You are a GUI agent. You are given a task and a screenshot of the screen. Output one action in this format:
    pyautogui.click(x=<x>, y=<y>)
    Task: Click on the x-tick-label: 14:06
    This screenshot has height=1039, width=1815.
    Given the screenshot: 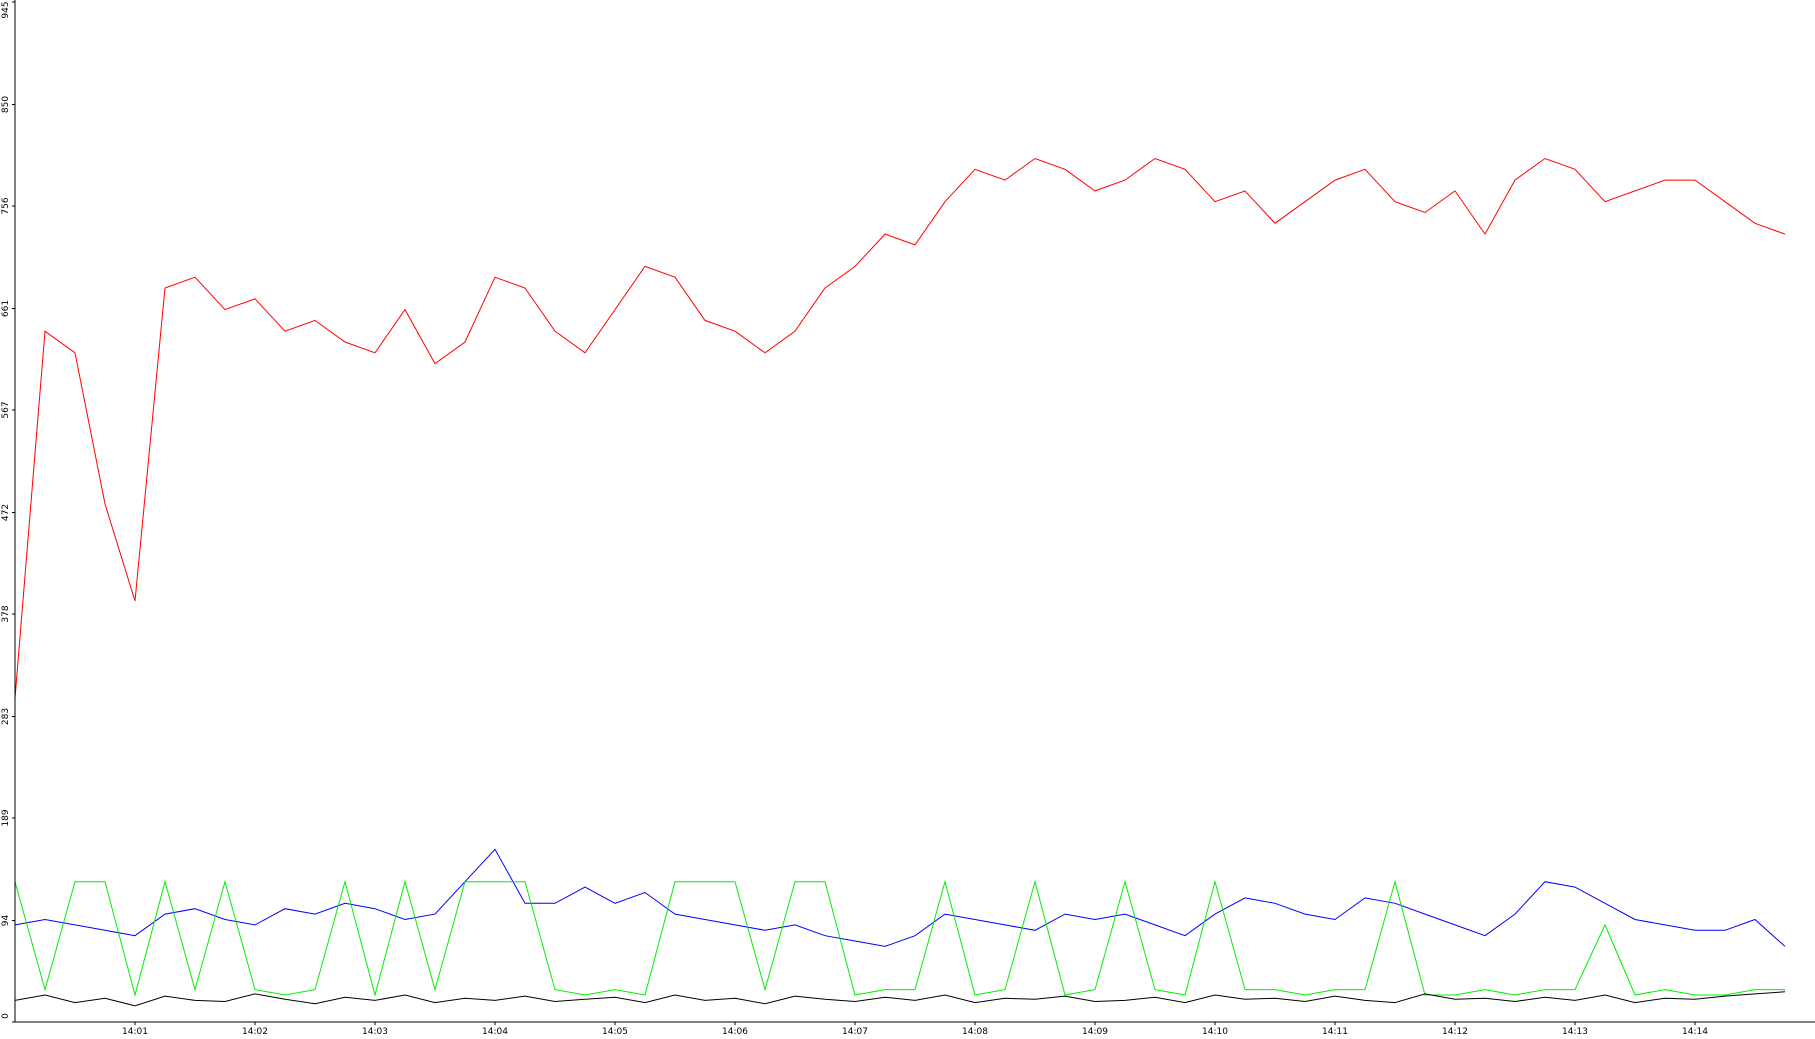 What is the action you would take?
    pyautogui.click(x=735, y=1032)
    